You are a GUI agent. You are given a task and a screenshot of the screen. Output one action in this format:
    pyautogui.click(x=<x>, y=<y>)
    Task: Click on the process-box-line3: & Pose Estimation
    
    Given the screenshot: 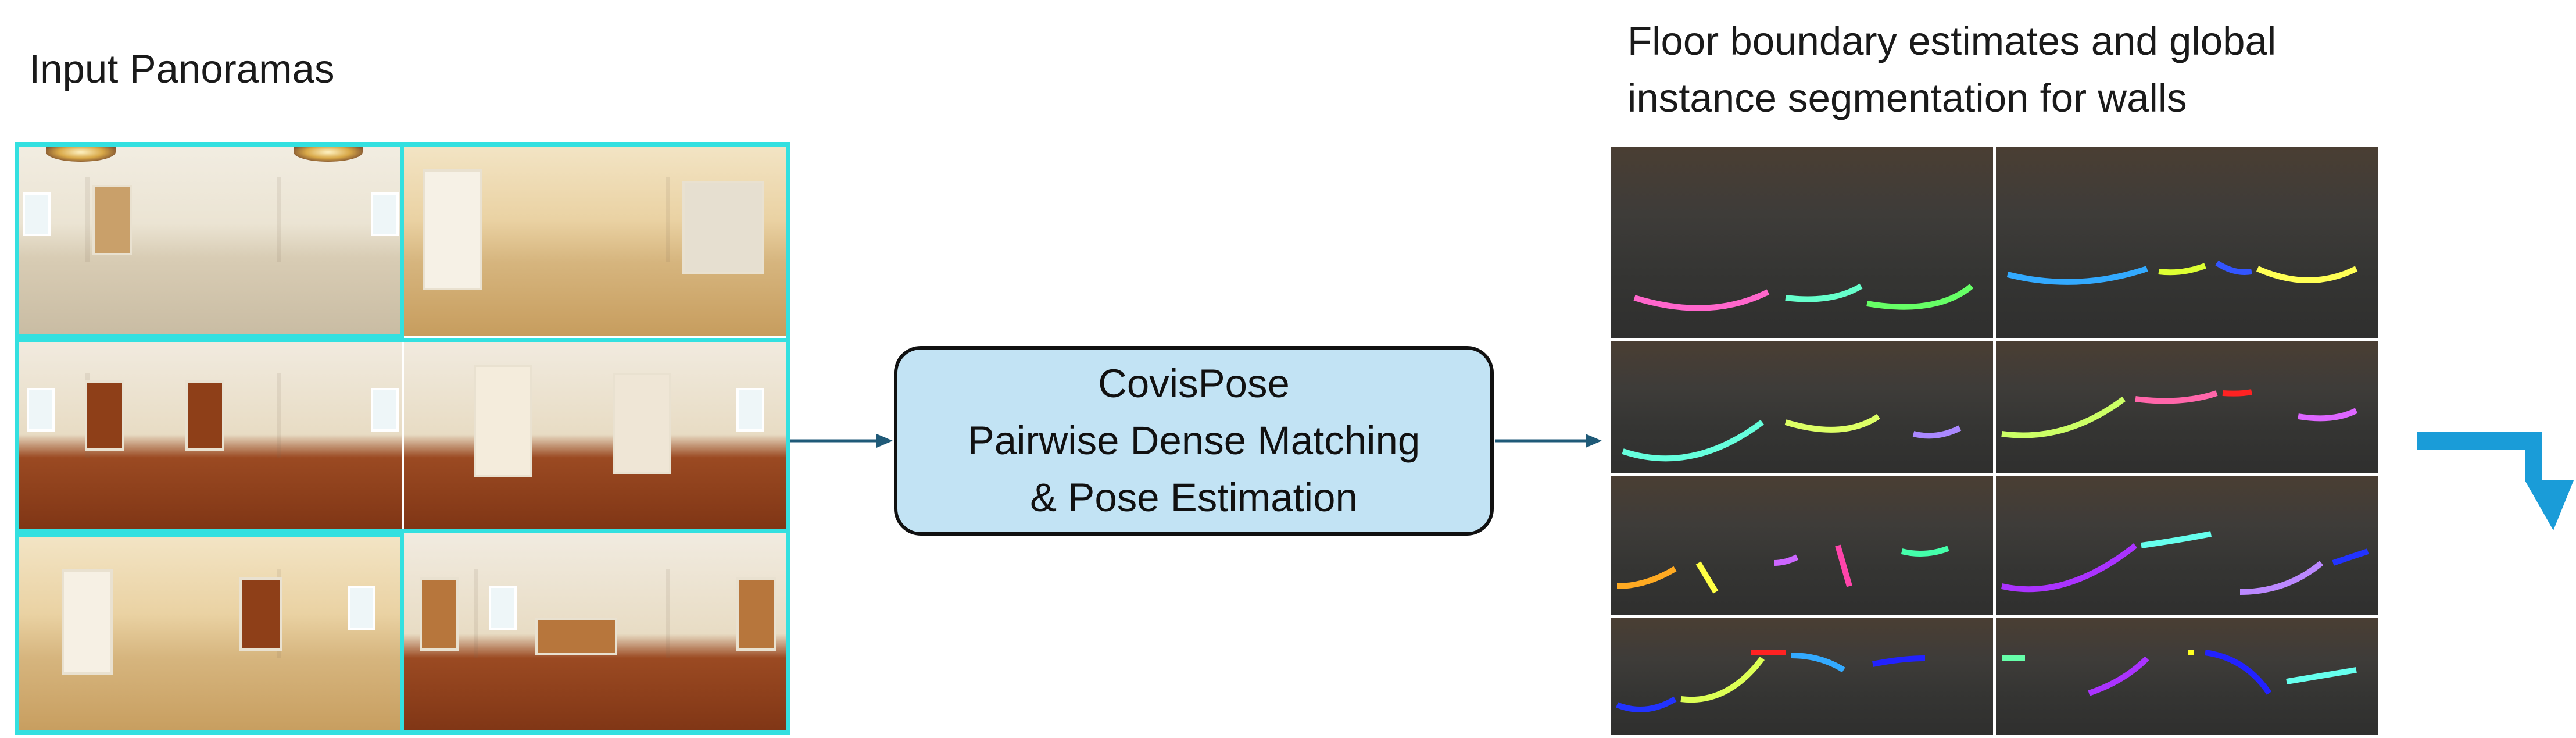 What is the action you would take?
    pyautogui.click(x=1194, y=497)
    